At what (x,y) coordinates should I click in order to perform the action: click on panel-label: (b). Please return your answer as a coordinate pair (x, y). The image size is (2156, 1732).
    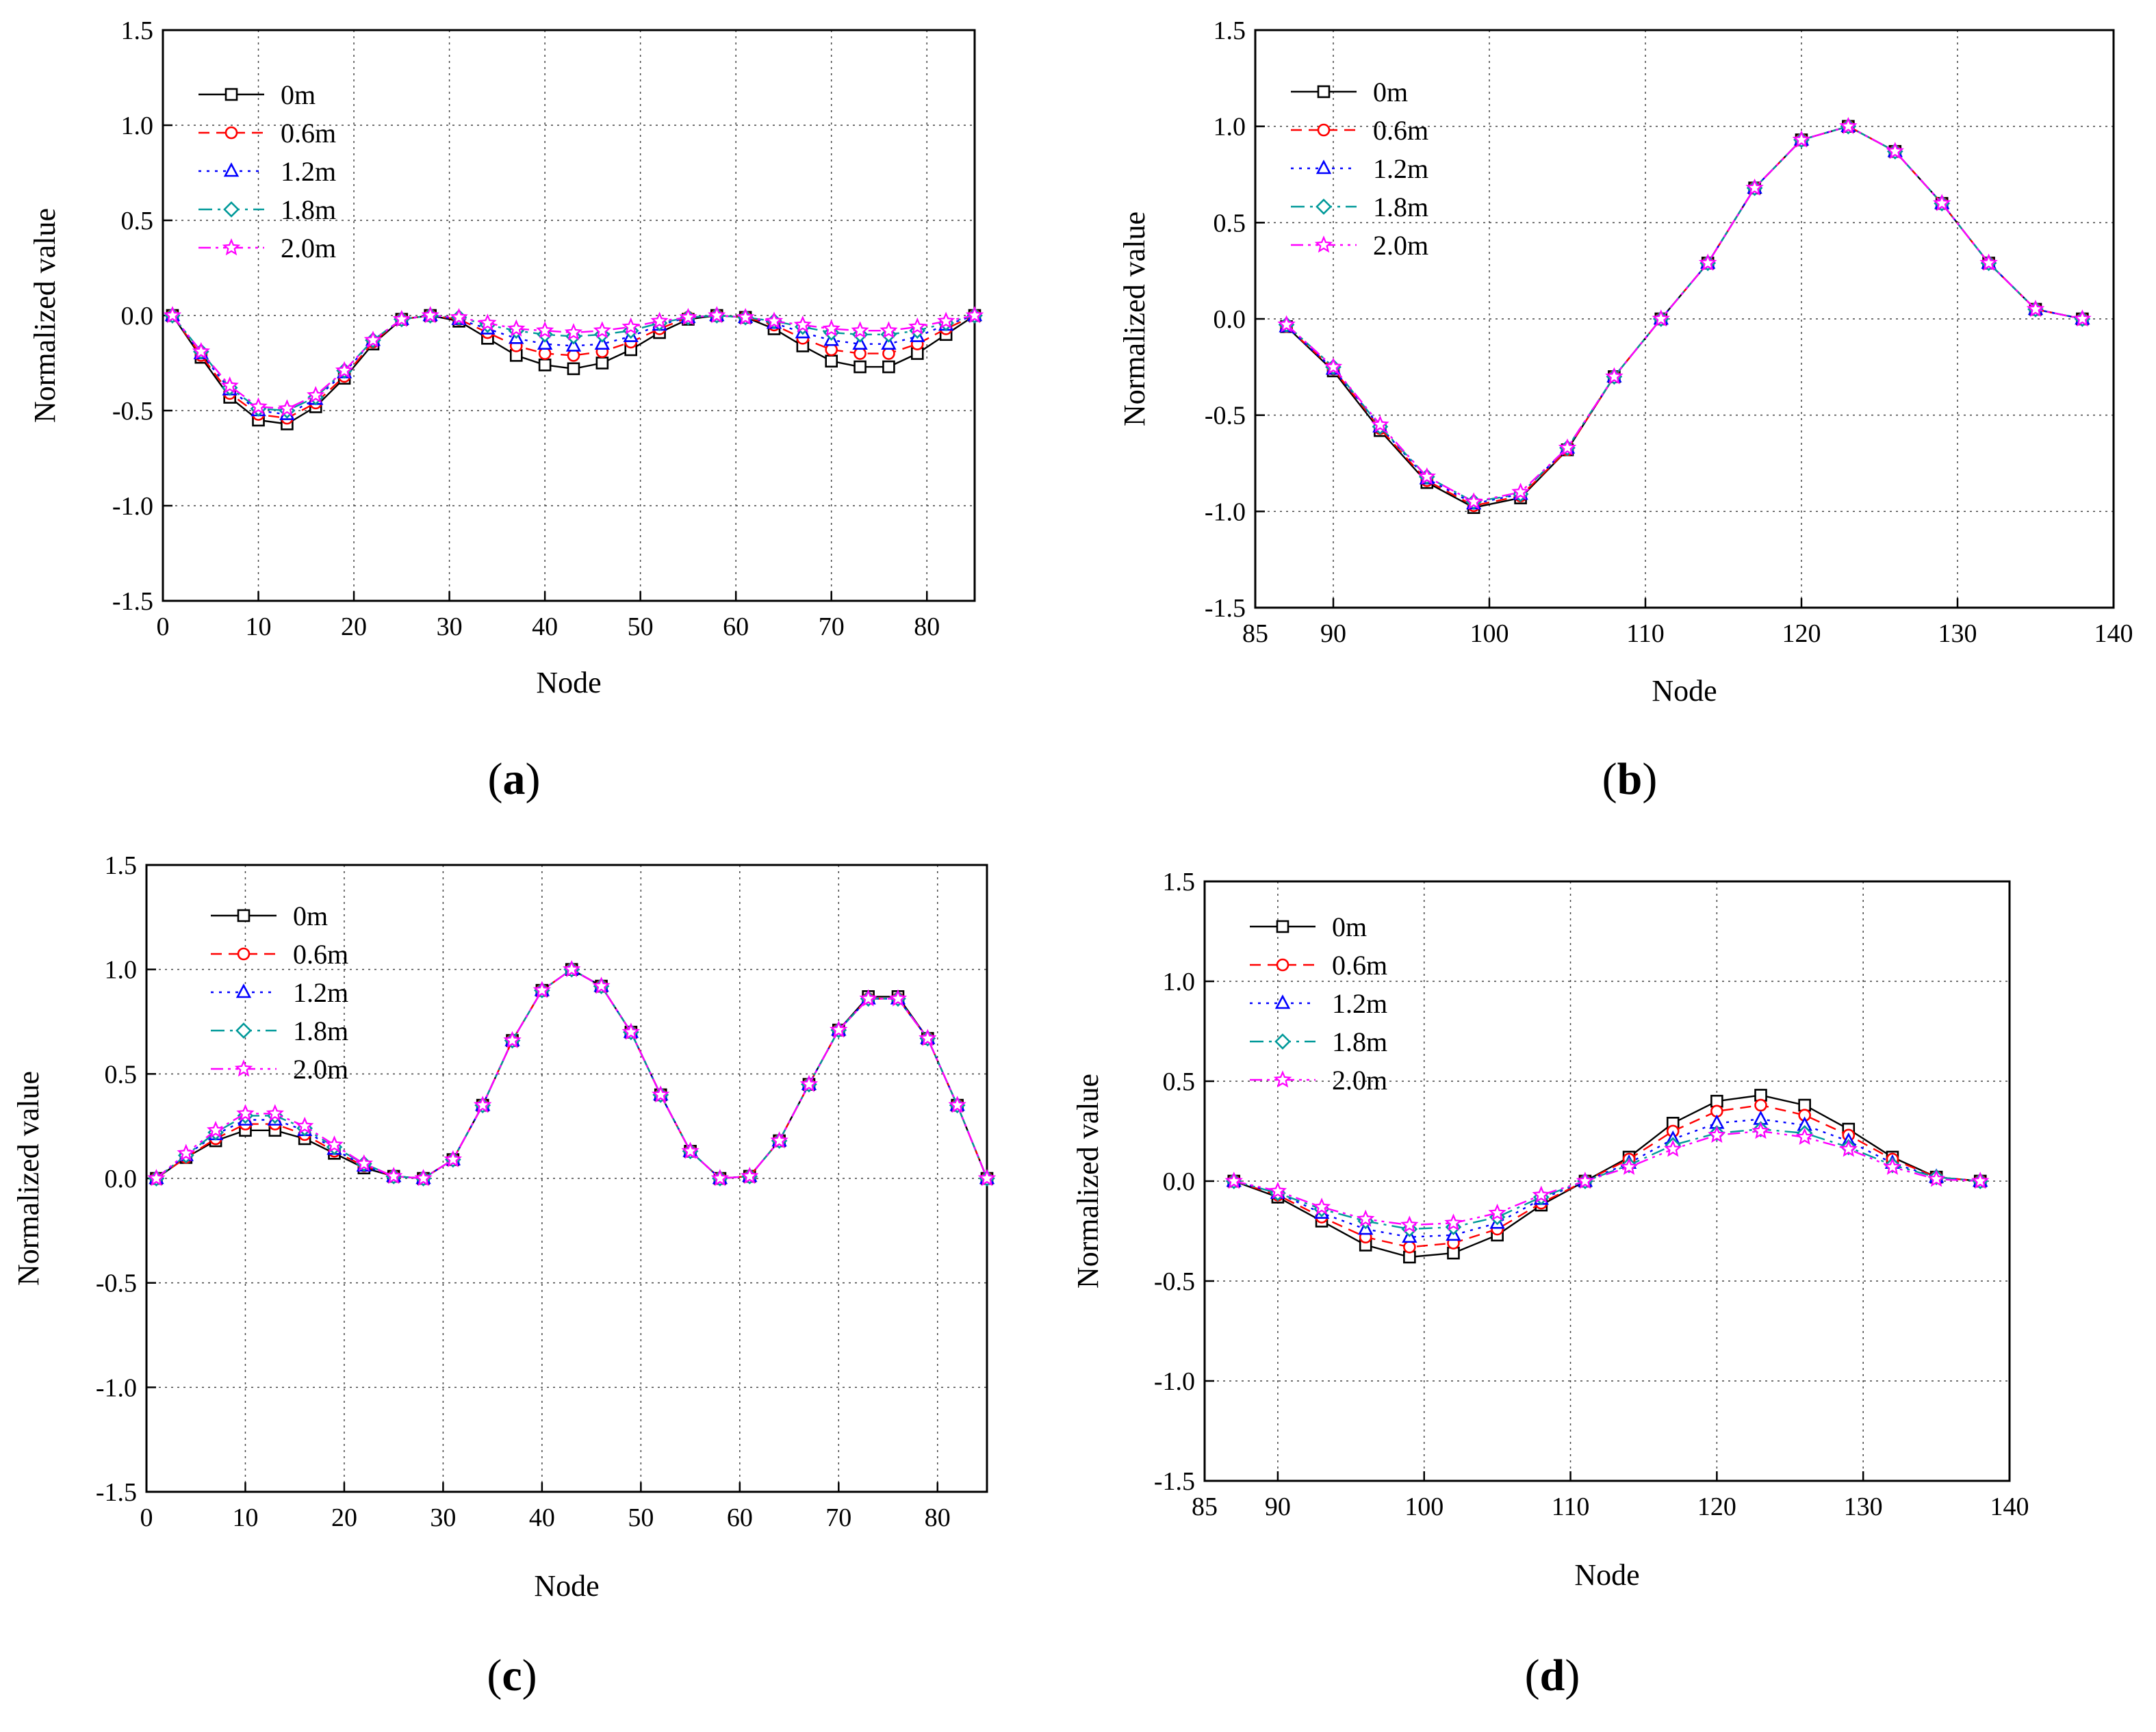
    Looking at the image, I should click on (1630, 779).